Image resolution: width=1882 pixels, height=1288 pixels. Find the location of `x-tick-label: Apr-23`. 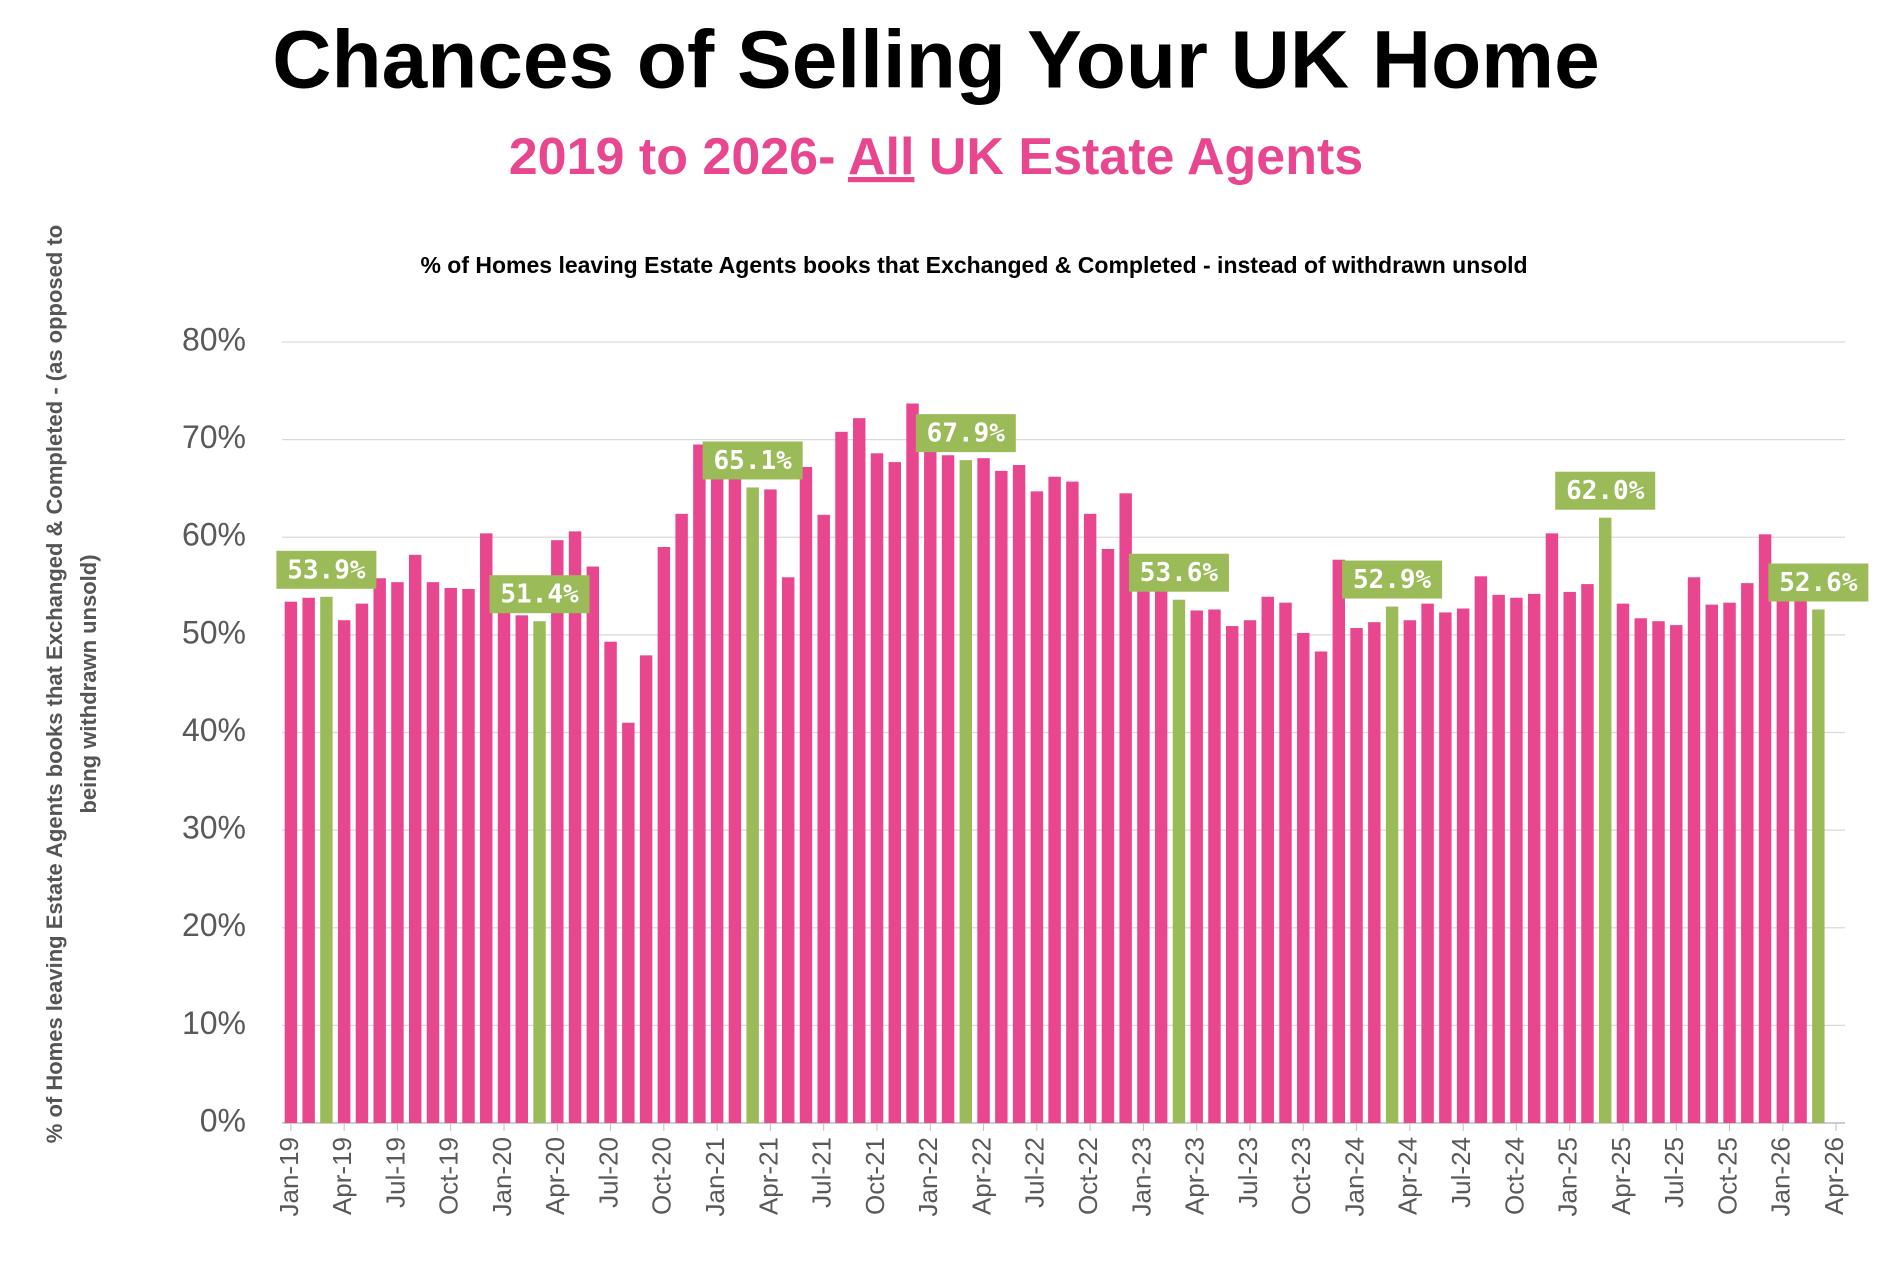

x-tick-label: Apr-23 is located at coordinates (1195, 1176).